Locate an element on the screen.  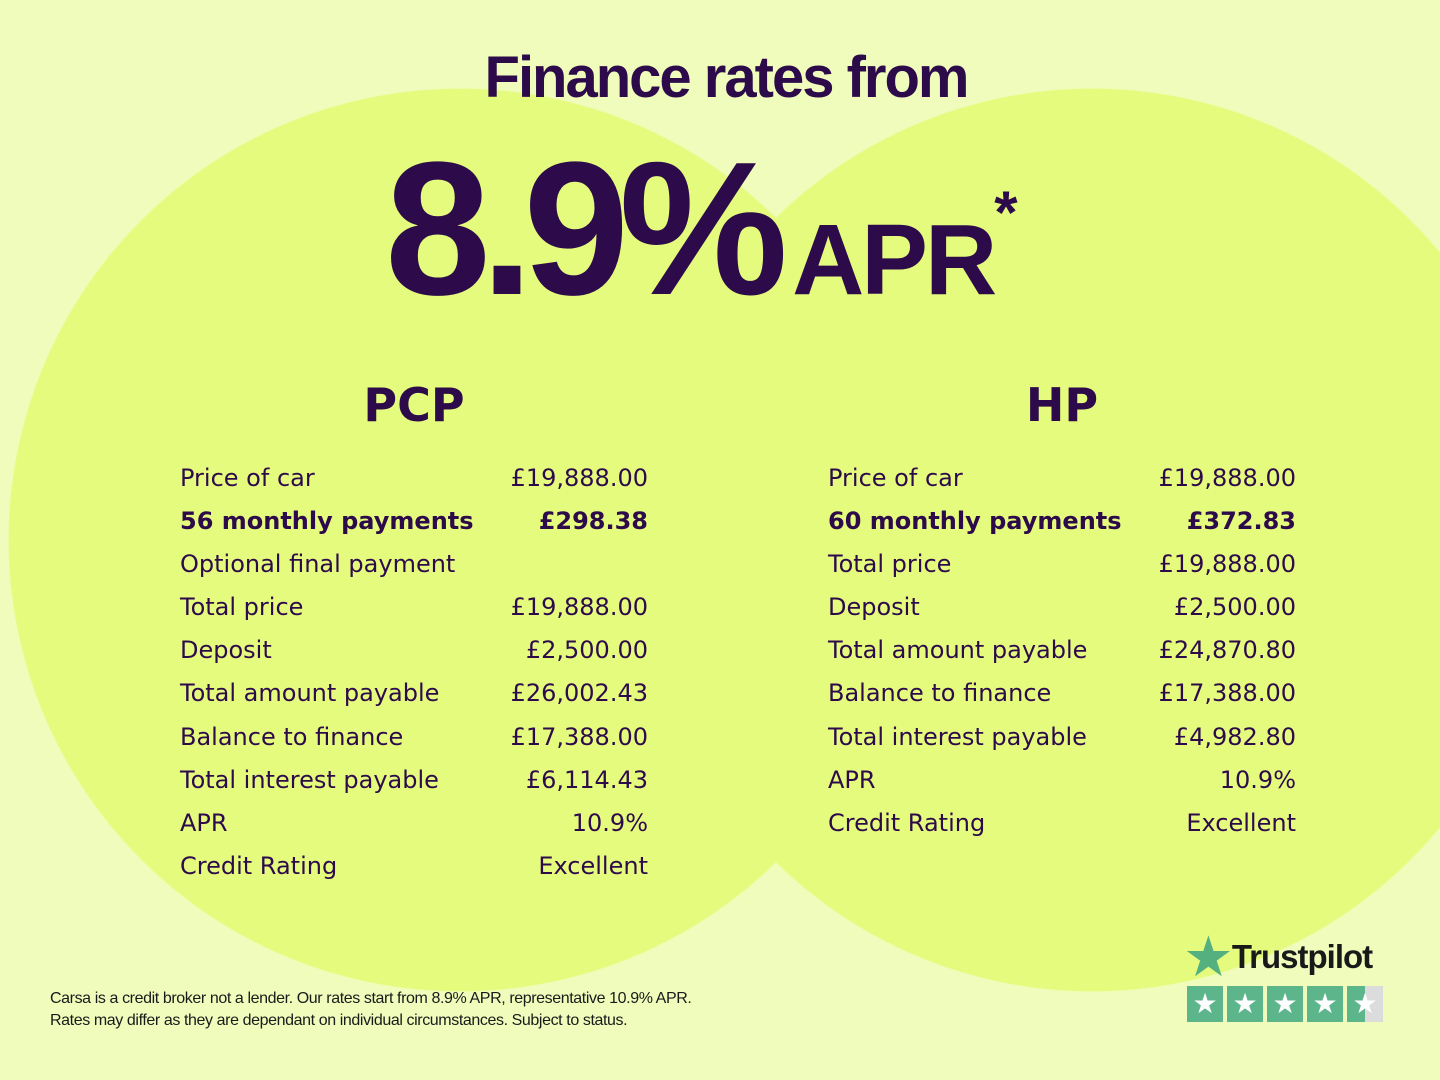
pcp-row: Price of car £19,888.00 is located at coordinates (414, 478).